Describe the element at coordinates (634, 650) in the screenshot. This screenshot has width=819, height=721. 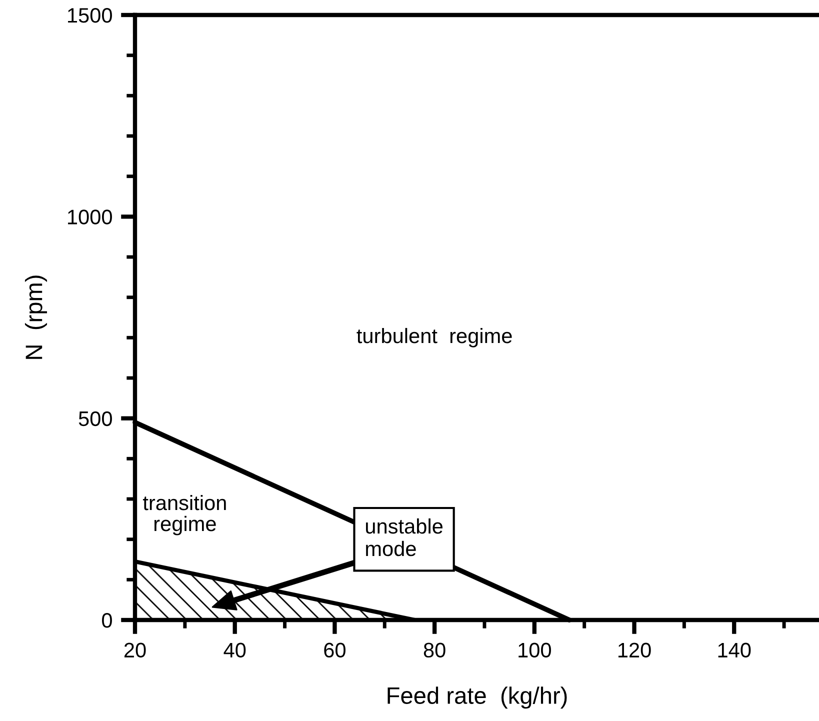
I see `x-tick-label: 120` at that location.